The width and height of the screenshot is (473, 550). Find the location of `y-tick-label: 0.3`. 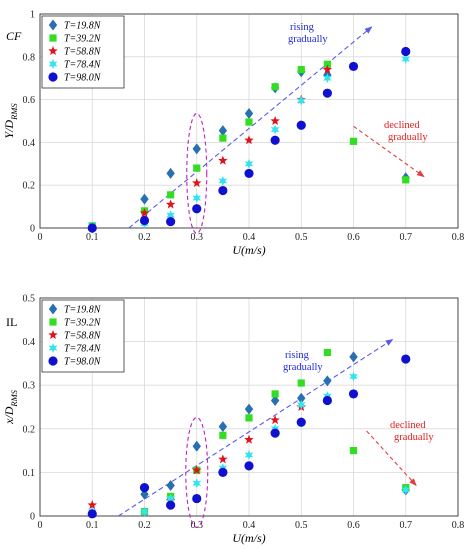

y-tick-label: 0.3 is located at coordinates (29, 386).